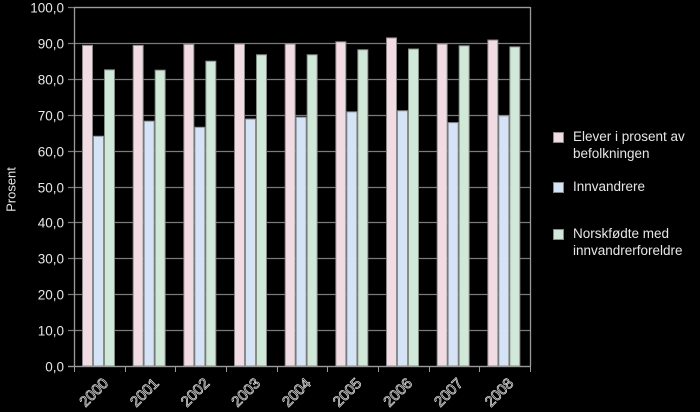  What do you see at coordinates (246, 393) in the screenshot?
I see `x-tick-label: 2003` at bounding box center [246, 393].